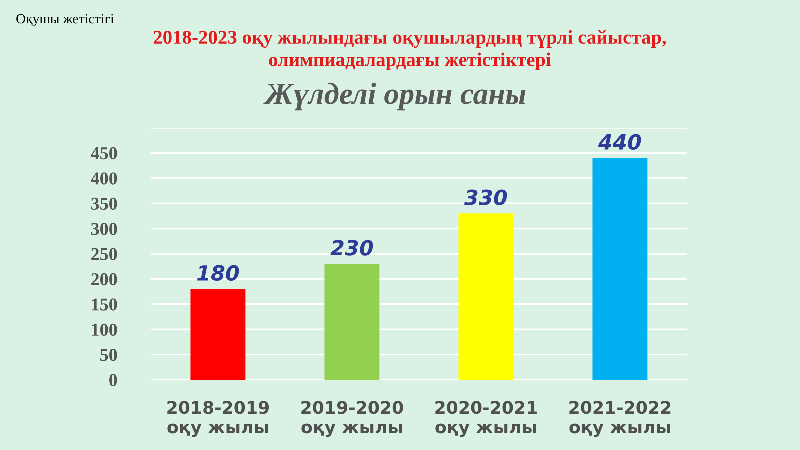 The image size is (800, 450). I want to click on y-tick-label: 0, so click(114, 380).